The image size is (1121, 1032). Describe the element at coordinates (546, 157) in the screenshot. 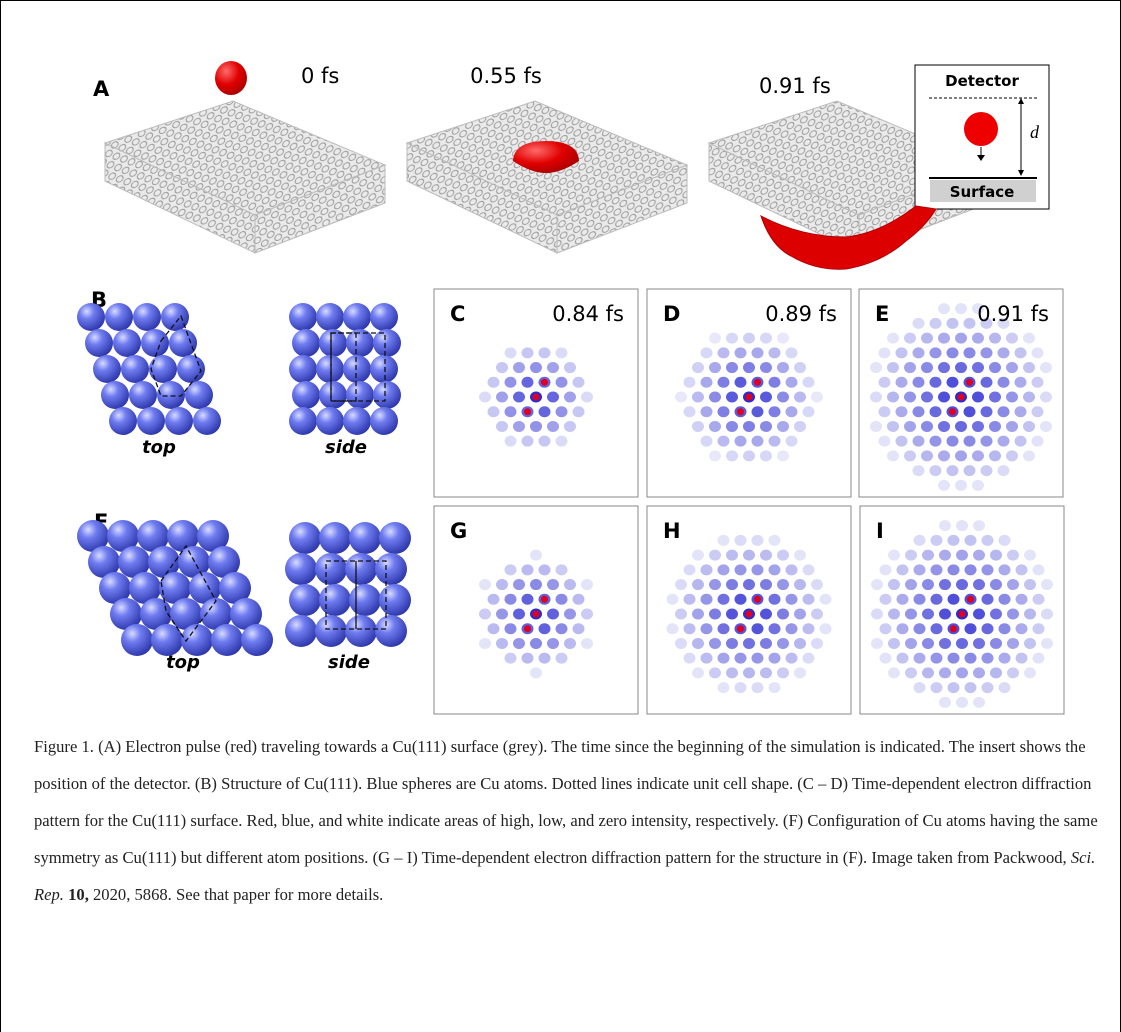

I see `electron-pulse` at that location.